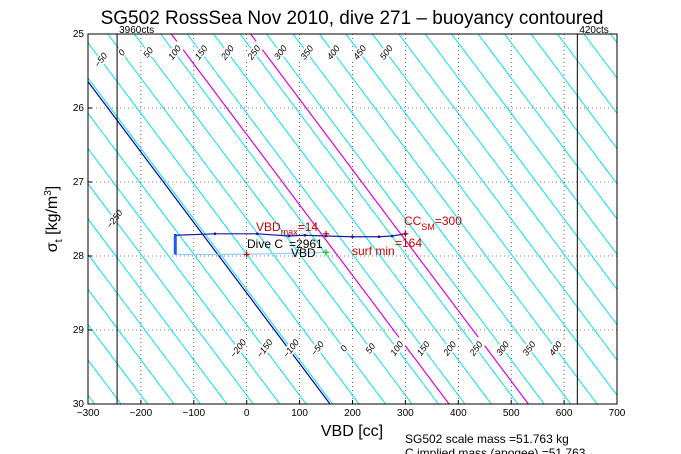 This screenshot has height=454, width=681. What do you see at coordinates (593, 30) in the screenshot?
I see `vbd-limit-label: 420cts` at bounding box center [593, 30].